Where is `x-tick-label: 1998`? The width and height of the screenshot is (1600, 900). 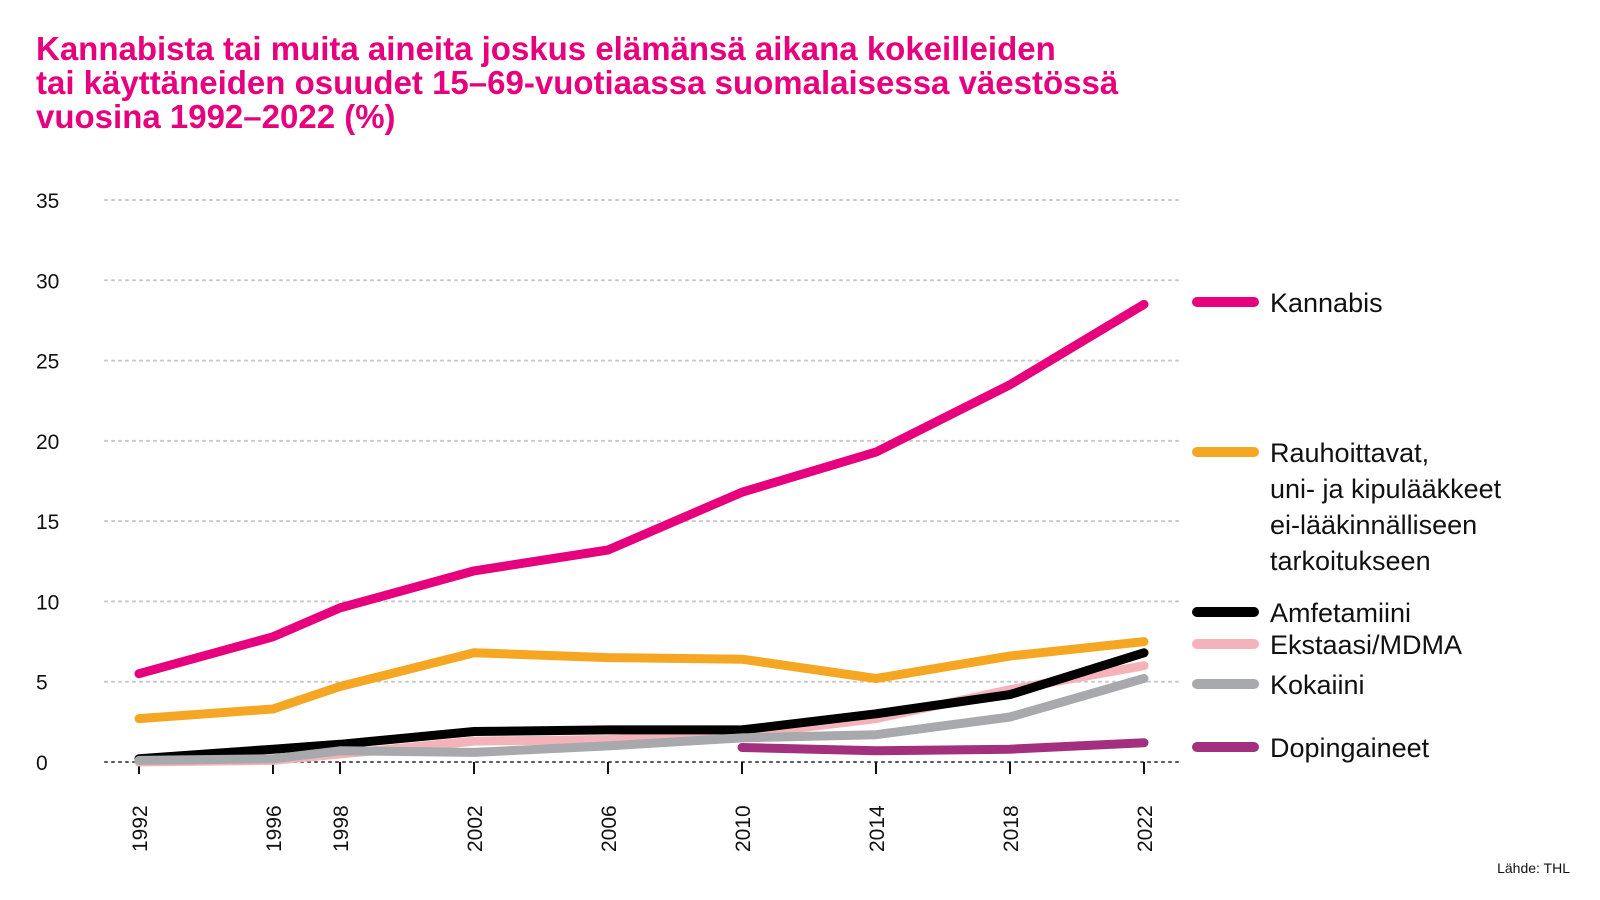 x-tick-label: 1998 is located at coordinates (341, 828).